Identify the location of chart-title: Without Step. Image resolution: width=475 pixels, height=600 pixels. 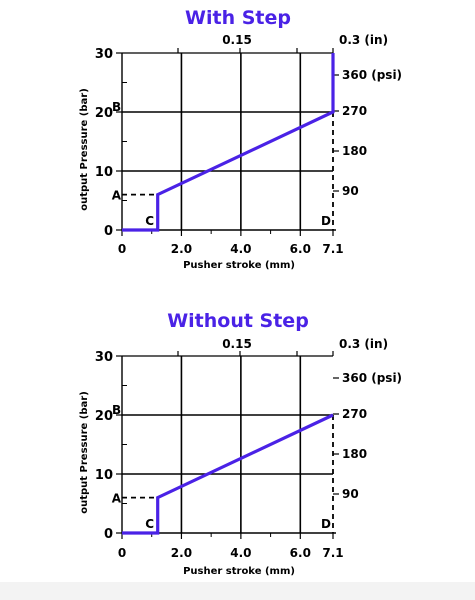
(238, 321).